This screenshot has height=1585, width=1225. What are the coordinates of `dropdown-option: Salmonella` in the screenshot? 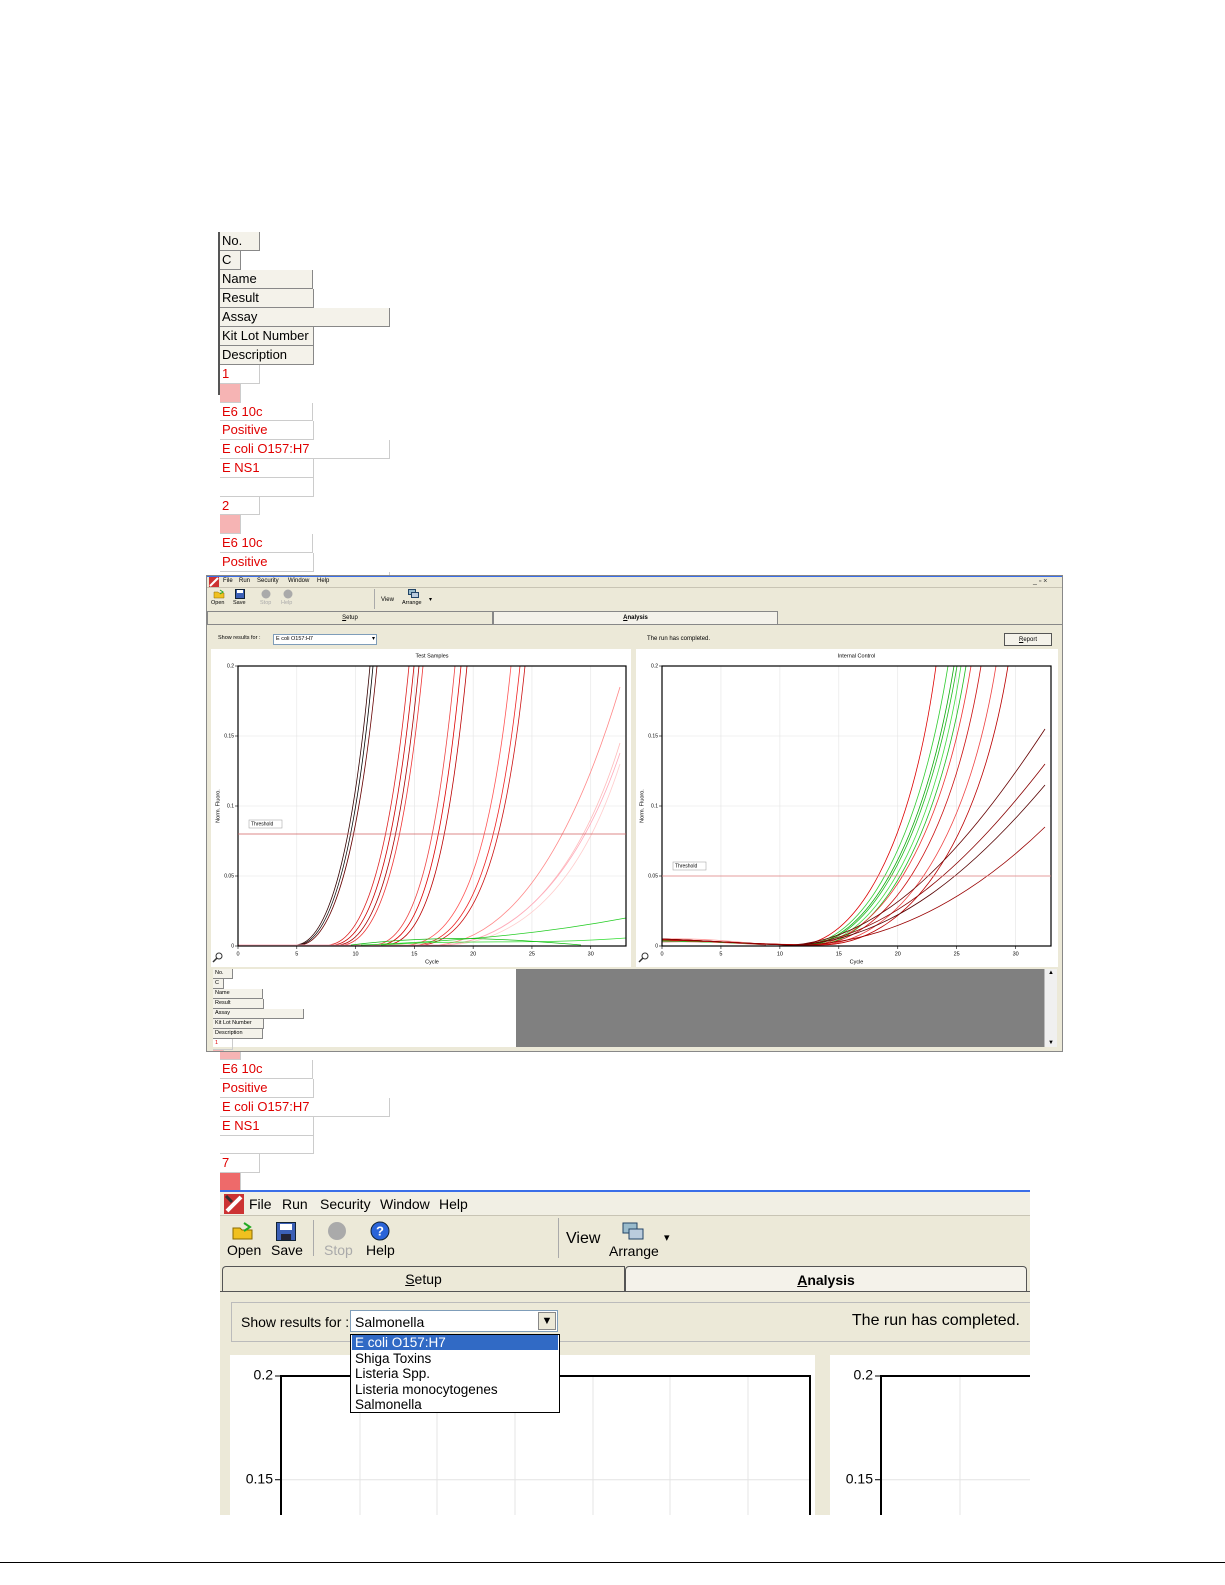 It's located at (388, 1404).